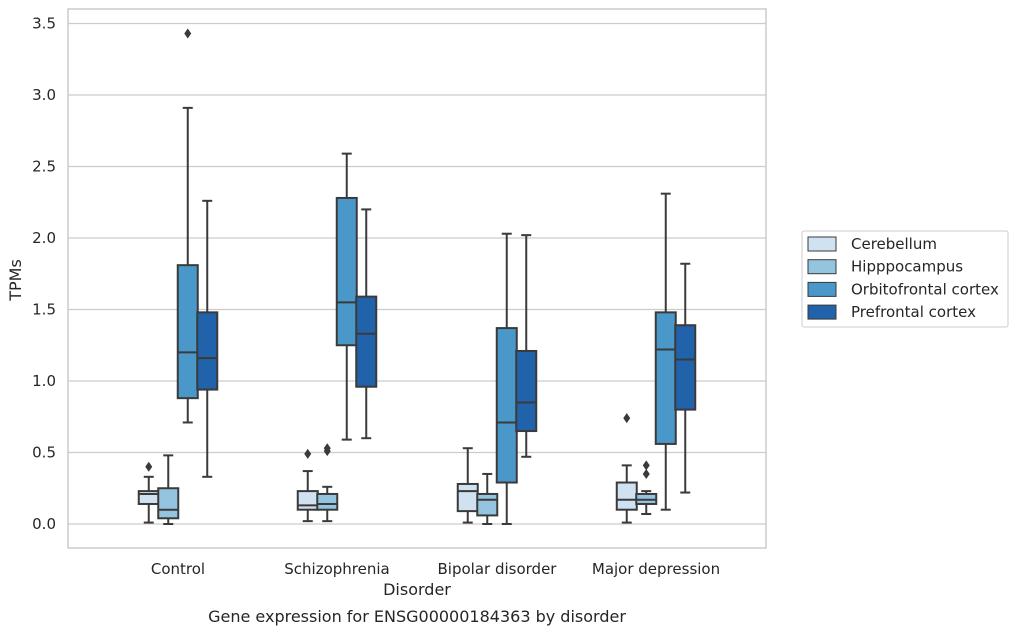 The height and width of the screenshot is (634, 1018). What do you see at coordinates (178, 569) in the screenshot?
I see `x-tick-label: Control` at bounding box center [178, 569].